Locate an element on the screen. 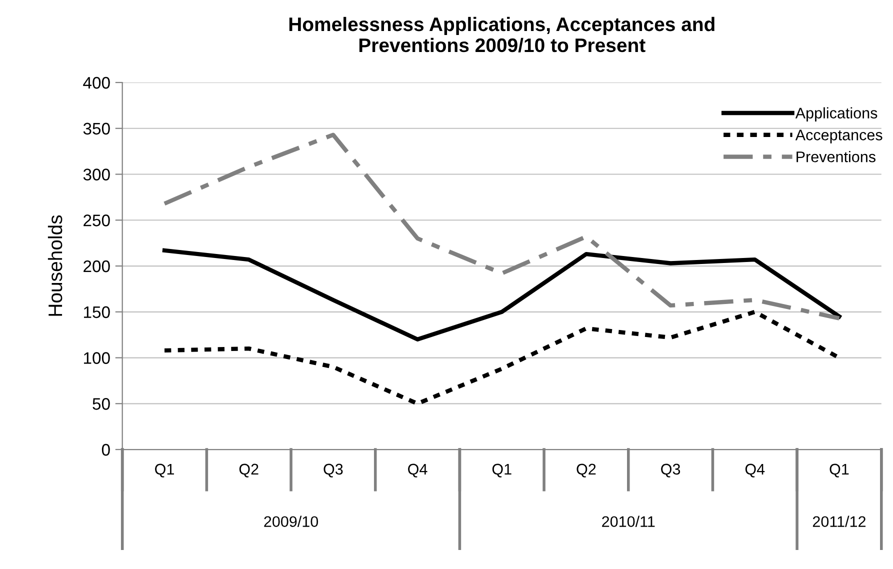 Image resolution: width=893 pixels, height=569 pixels. line-series is located at coordinates (502, 295).